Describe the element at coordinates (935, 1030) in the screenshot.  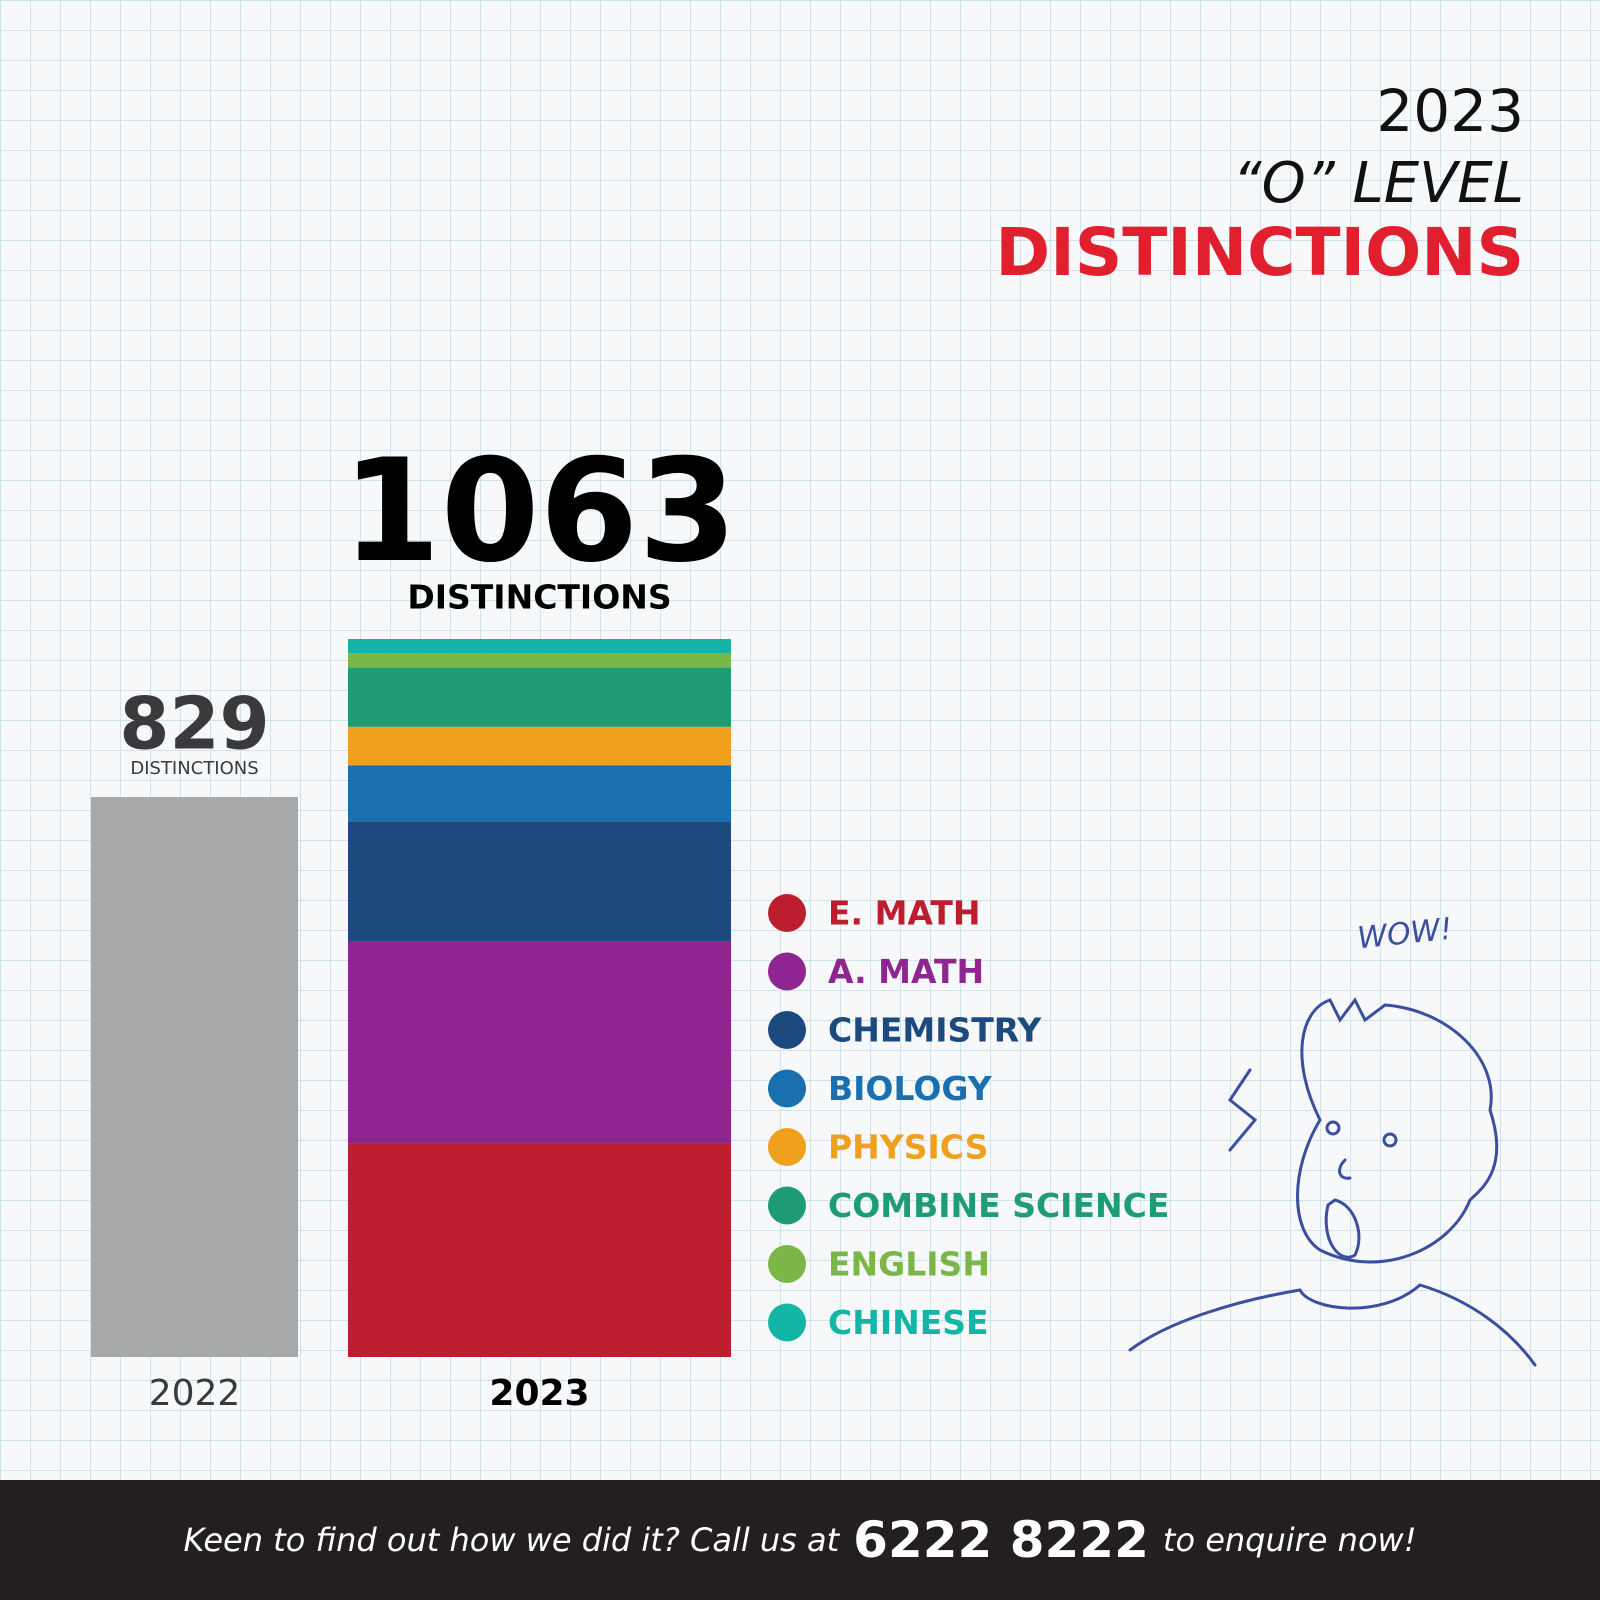
I see `legend-label: CHEMISTRY` at that location.